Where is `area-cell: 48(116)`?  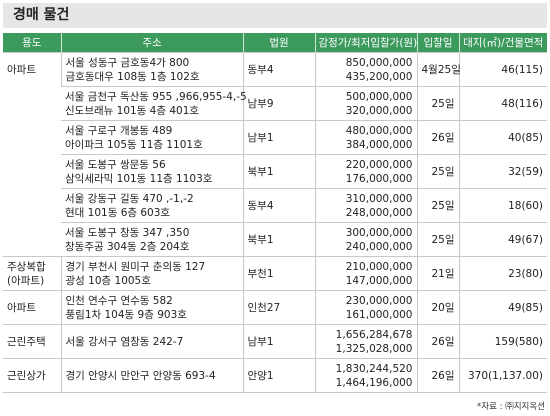 area-cell: 48(116) is located at coordinates (502, 103).